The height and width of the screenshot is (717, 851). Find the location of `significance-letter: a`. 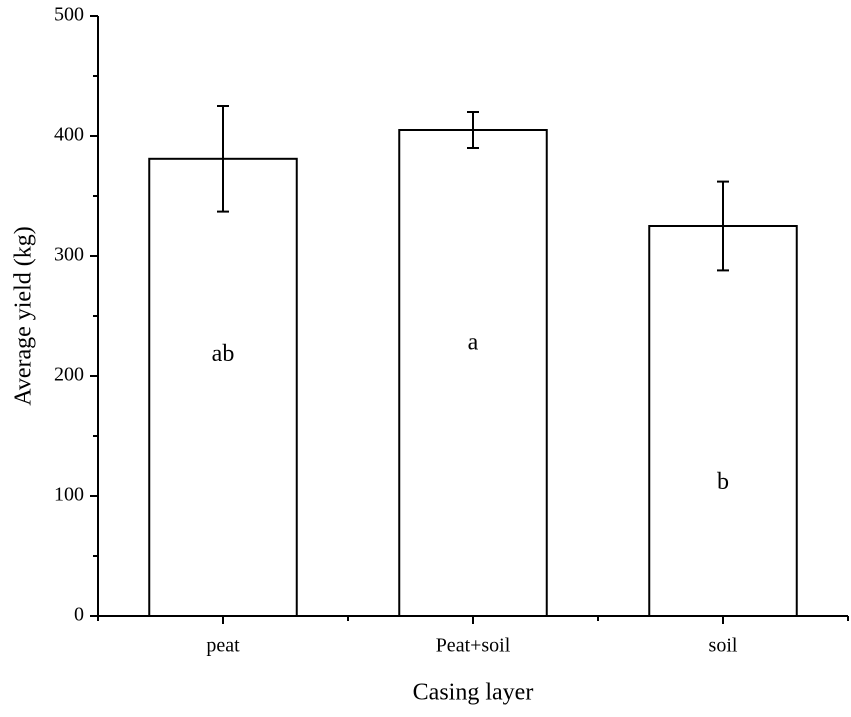

significance-letter: a is located at coordinates (473, 342).